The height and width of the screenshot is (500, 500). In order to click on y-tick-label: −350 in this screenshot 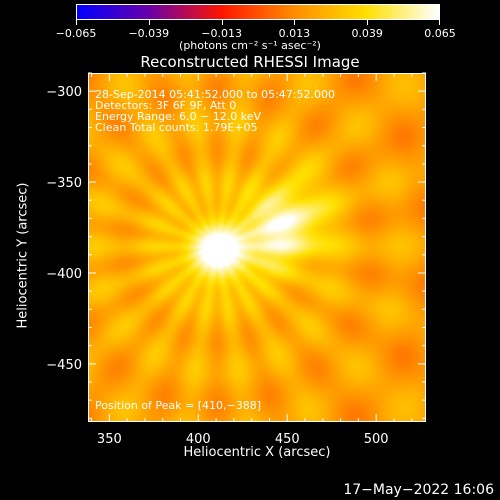, I will do `click(64, 183)`.